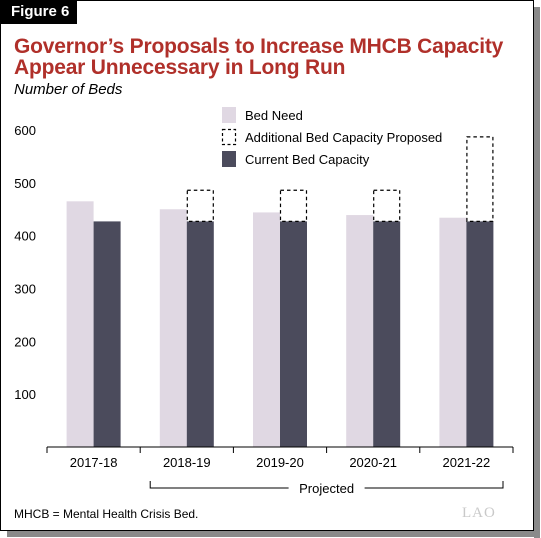  I want to click on y-tick-label-400: 400, so click(25, 236).